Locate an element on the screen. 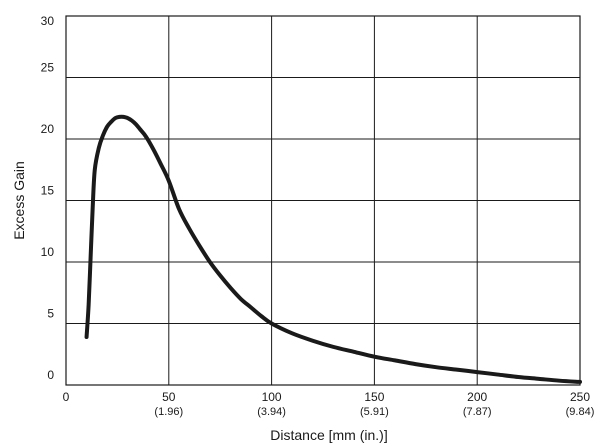 This screenshot has height=445, width=605. y-axis-label: Excess Gain is located at coordinates (19, 200).